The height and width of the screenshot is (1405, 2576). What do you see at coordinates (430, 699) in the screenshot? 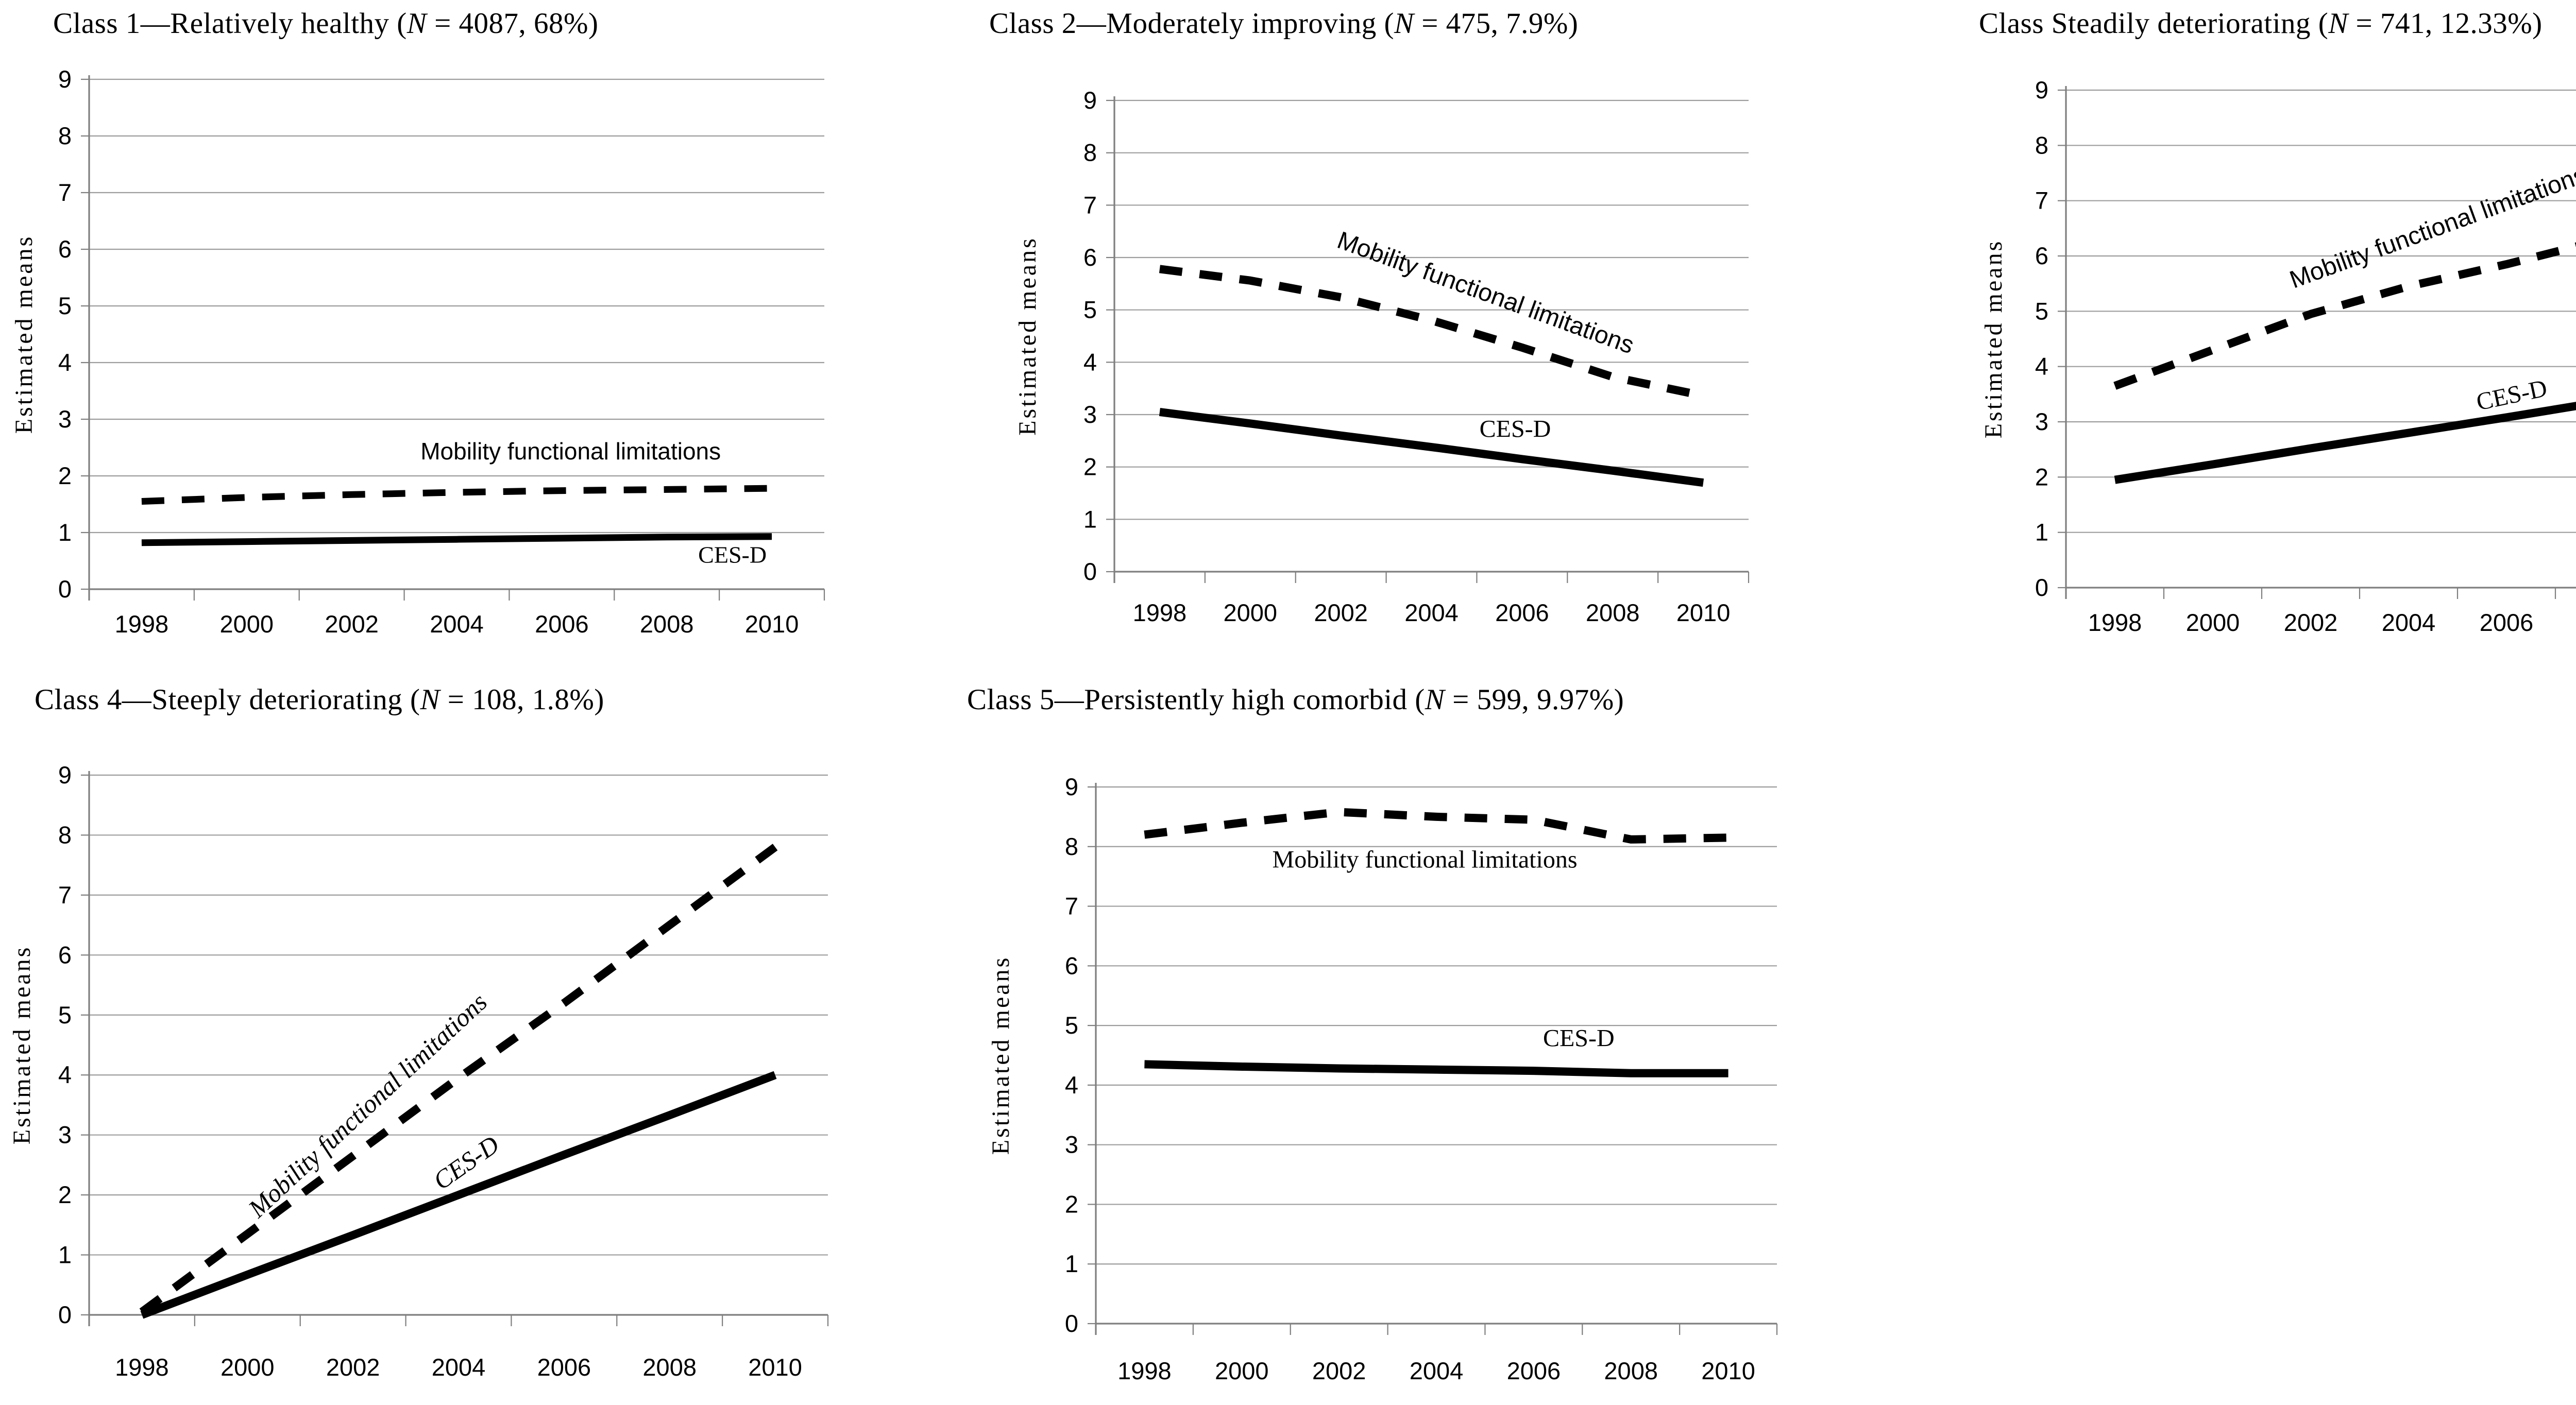
I see `chart4-title-n: N` at bounding box center [430, 699].